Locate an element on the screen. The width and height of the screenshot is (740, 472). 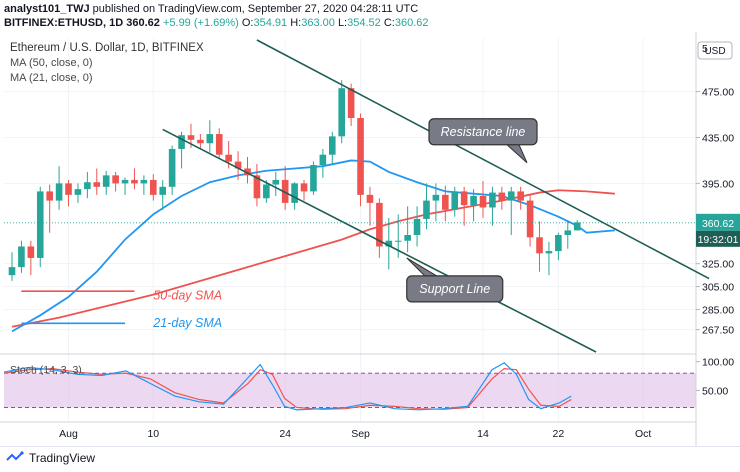
stoch-d-line is located at coordinates (287, 388).